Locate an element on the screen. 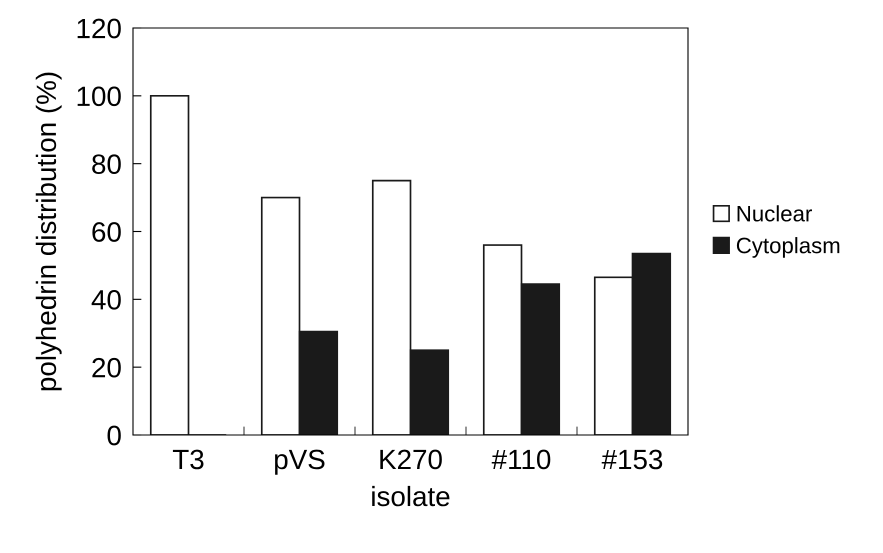  legend-label: Cytoplasm is located at coordinates (788, 247).